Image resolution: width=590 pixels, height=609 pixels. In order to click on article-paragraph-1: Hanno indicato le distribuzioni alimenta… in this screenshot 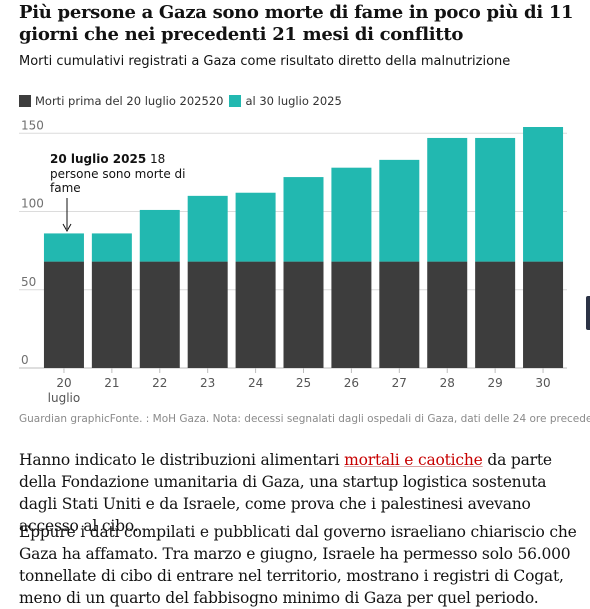, I will do `click(299, 493)`.